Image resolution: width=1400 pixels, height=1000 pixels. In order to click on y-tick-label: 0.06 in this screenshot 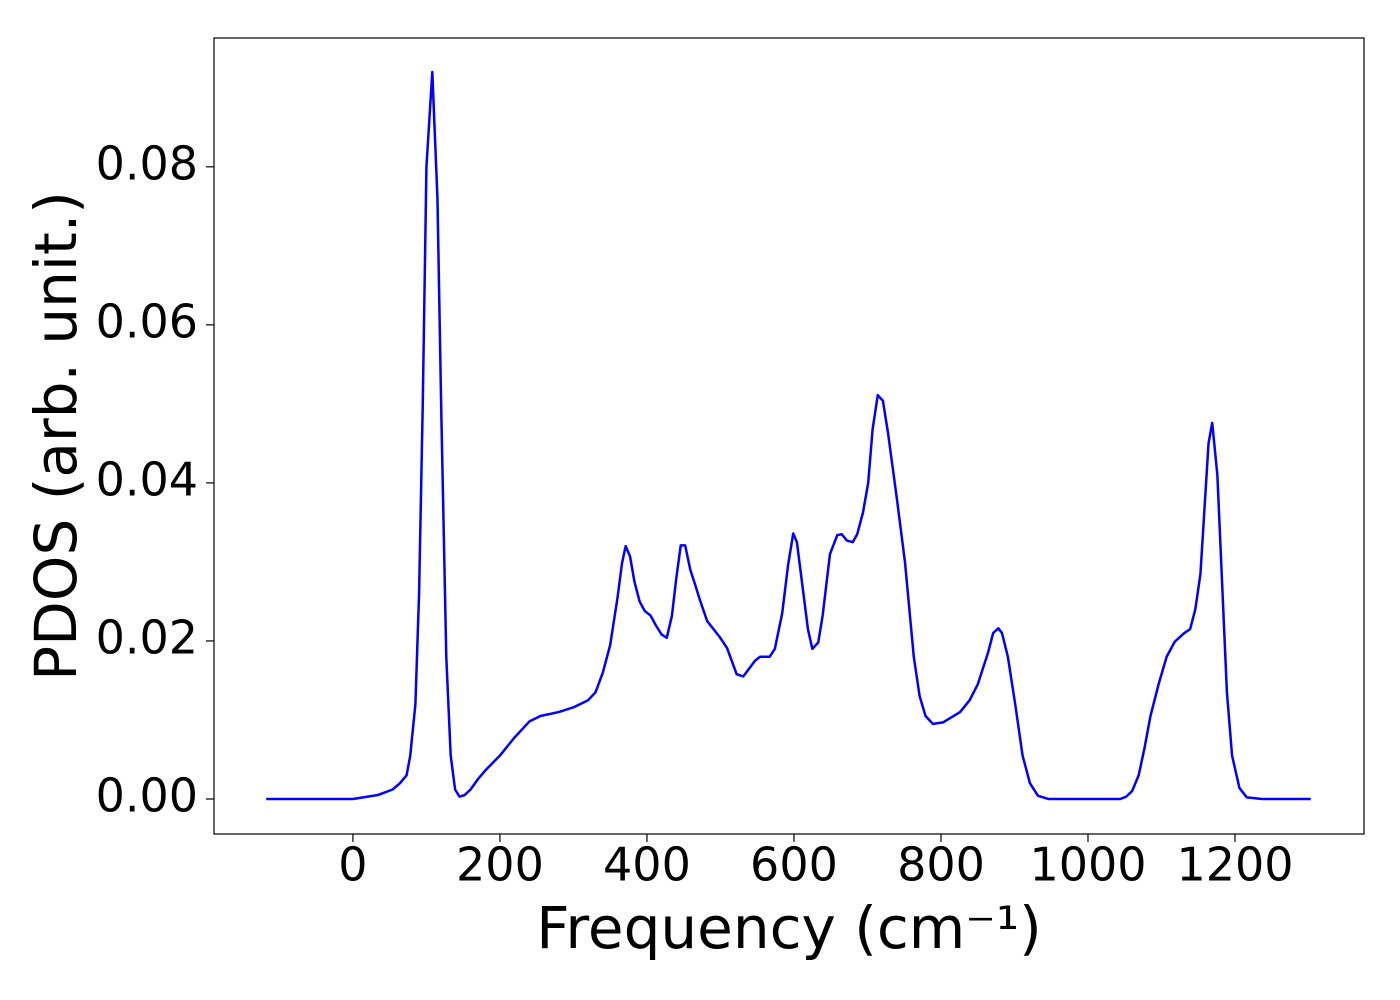, I will do `click(147, 321)`.